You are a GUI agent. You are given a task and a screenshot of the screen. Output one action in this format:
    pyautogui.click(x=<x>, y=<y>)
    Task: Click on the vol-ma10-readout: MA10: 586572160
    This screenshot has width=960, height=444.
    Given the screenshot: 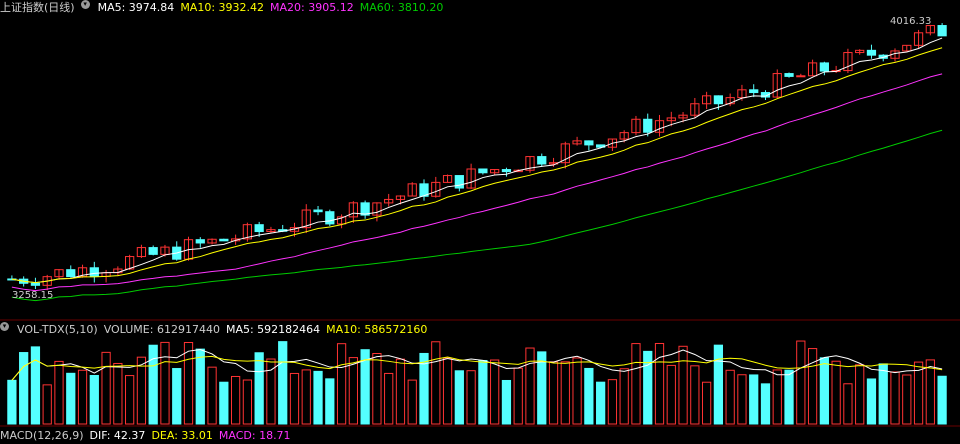 What is the action you would take?
    pyautogui.click(x=377, y=329)
    